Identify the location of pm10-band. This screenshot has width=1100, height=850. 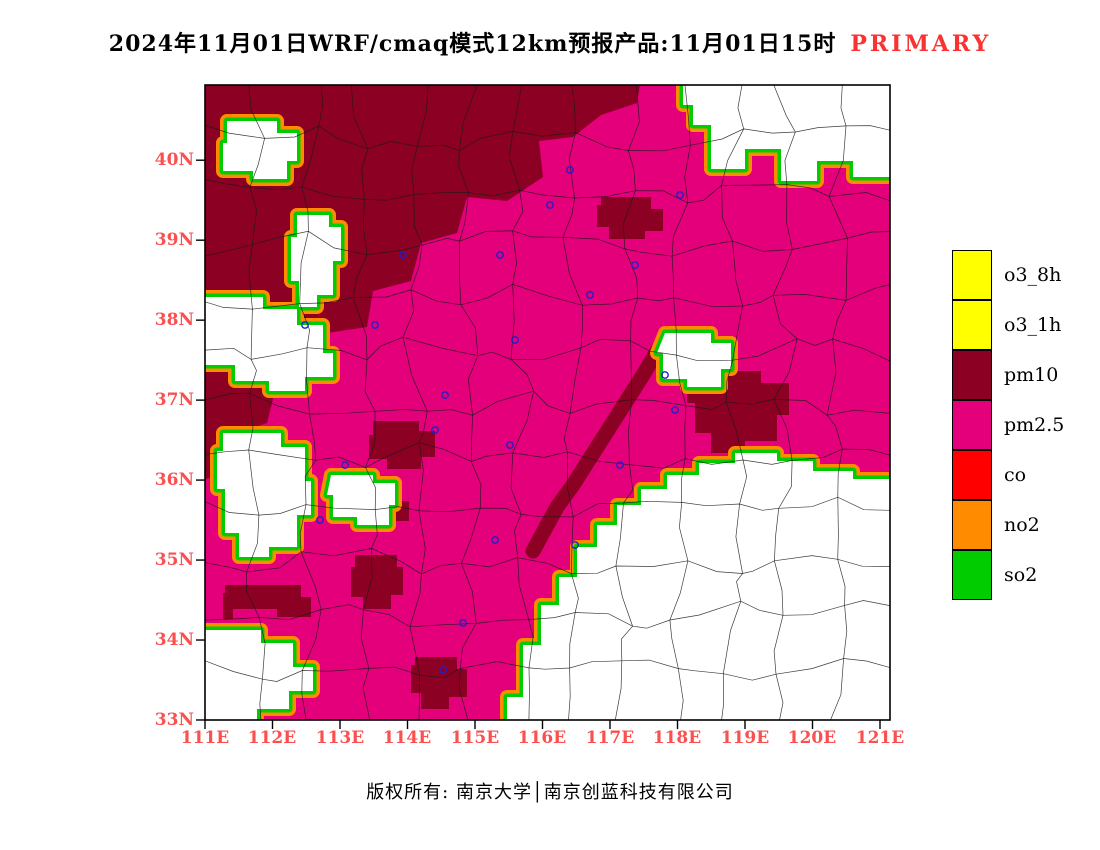
(595, 451).